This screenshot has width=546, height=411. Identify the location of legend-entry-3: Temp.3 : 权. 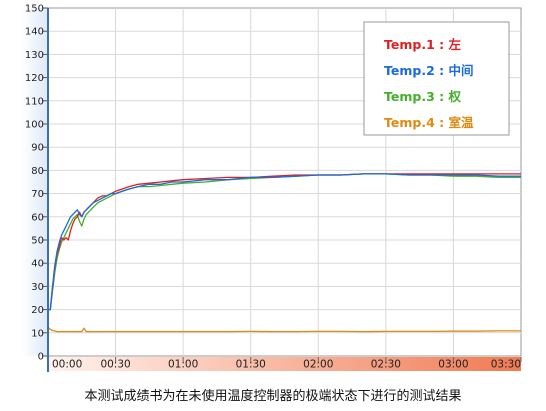
(422, 96).